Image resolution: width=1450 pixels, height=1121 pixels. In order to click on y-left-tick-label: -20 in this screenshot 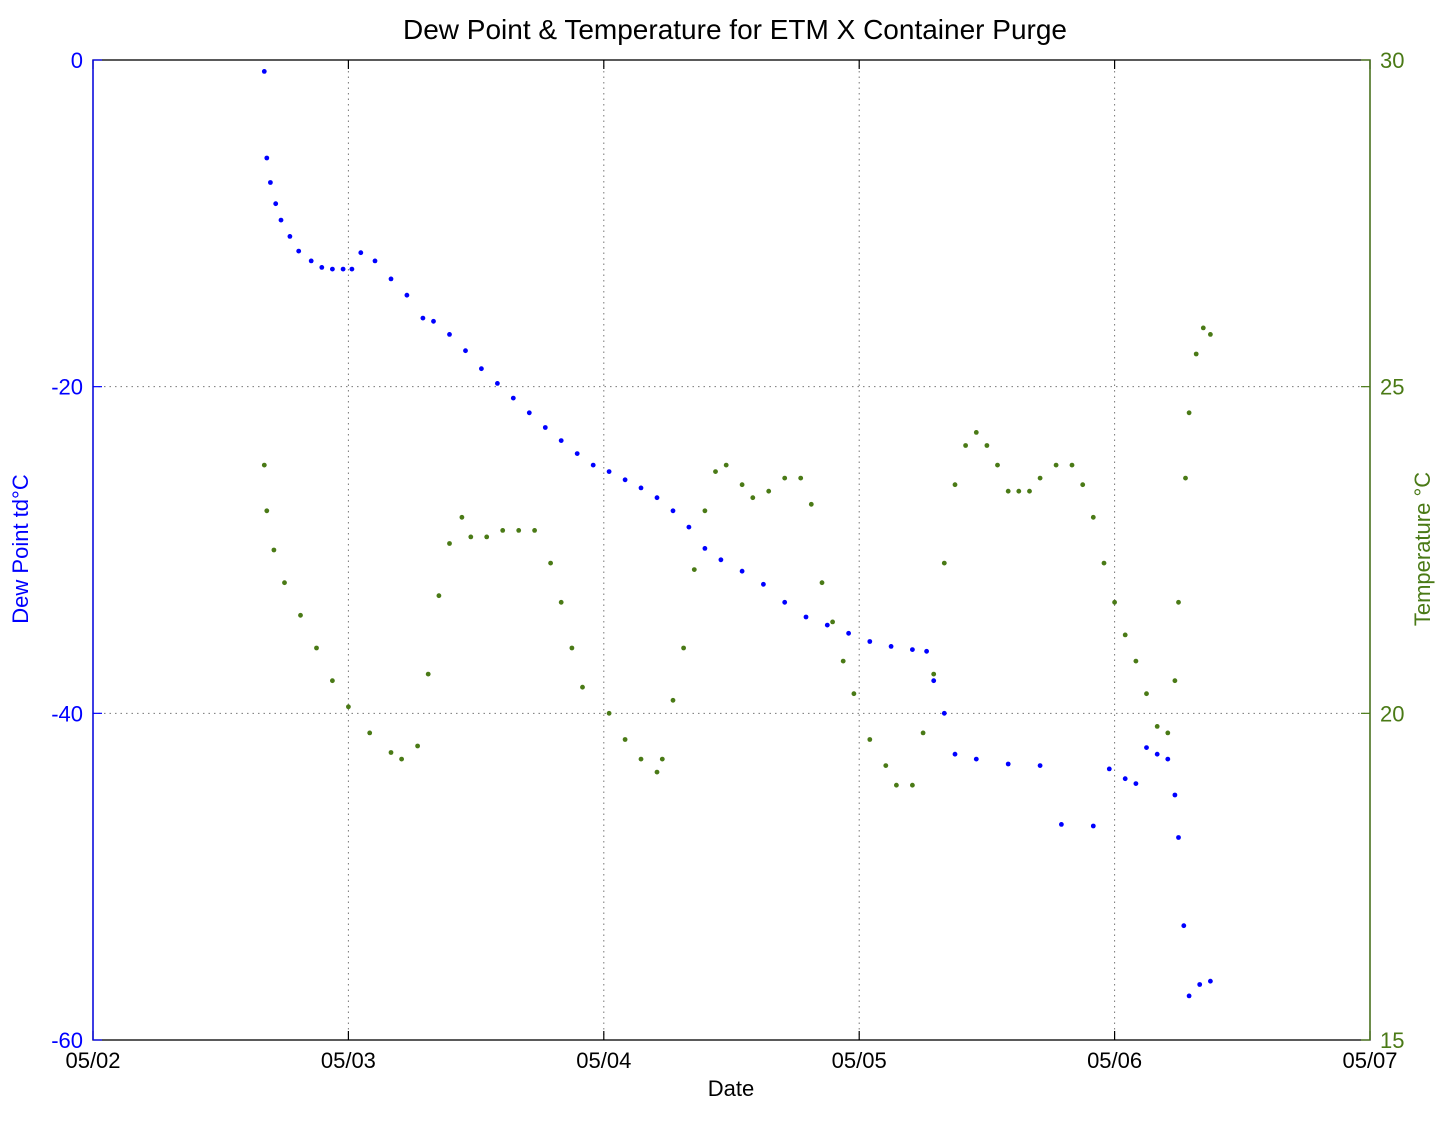, I will do `click(67, 387)`.